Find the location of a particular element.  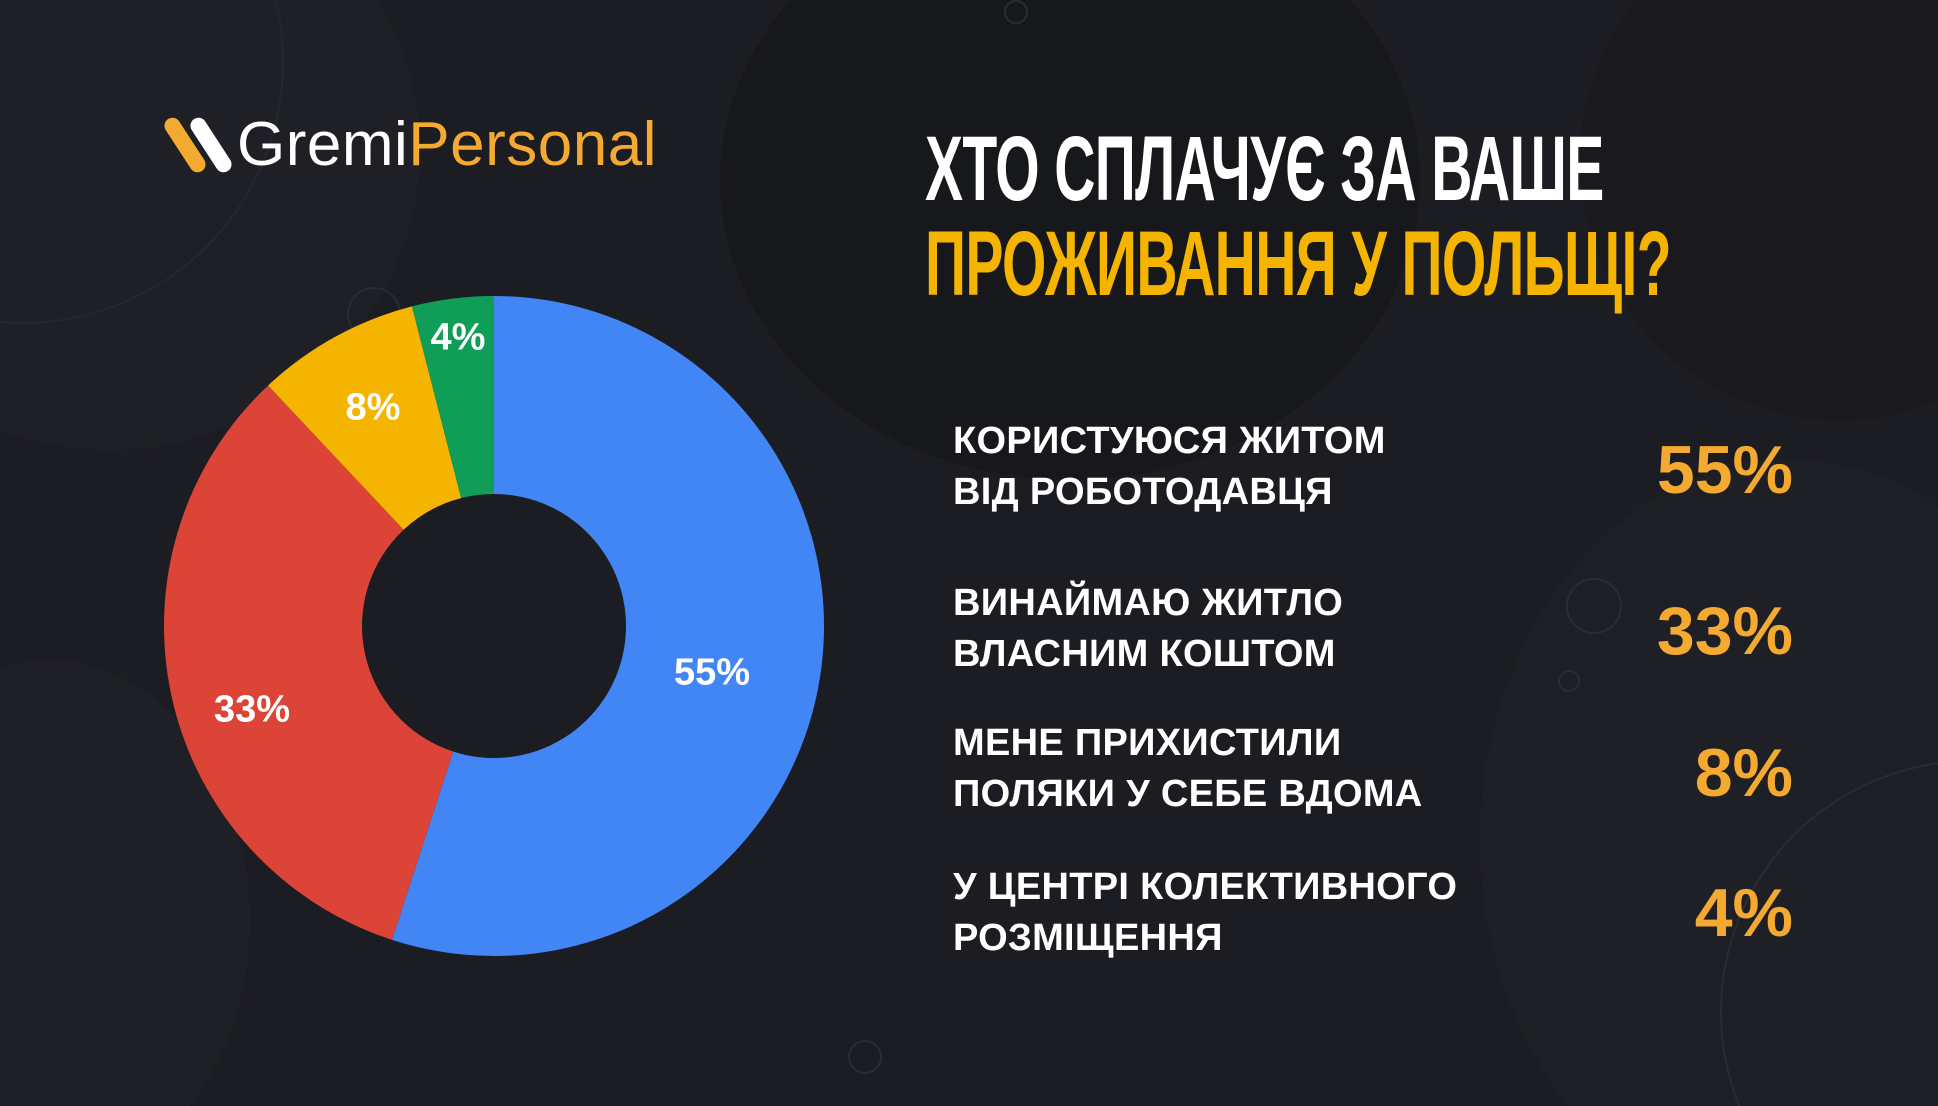

brand-logo: GremiPersonal is located at coordinates (409, 145).